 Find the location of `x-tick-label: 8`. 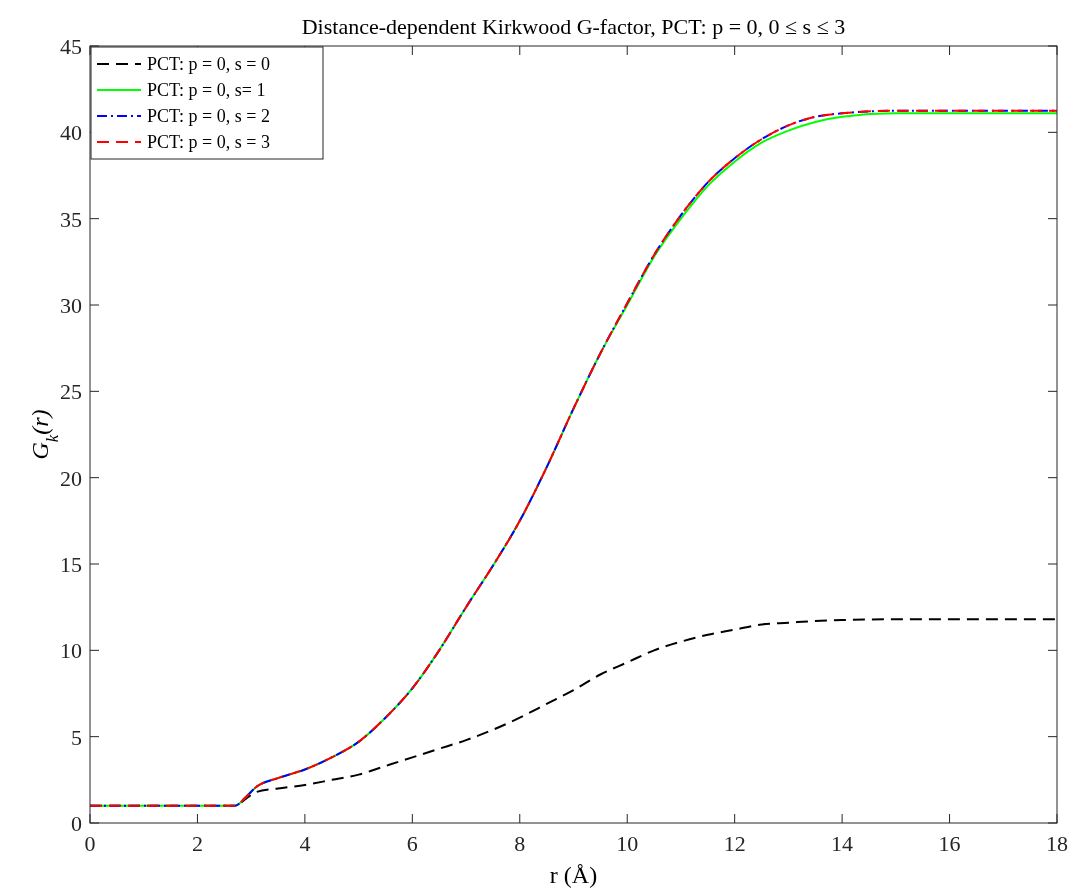

x-tick-label: 8 is located at coordinates (520, 843).